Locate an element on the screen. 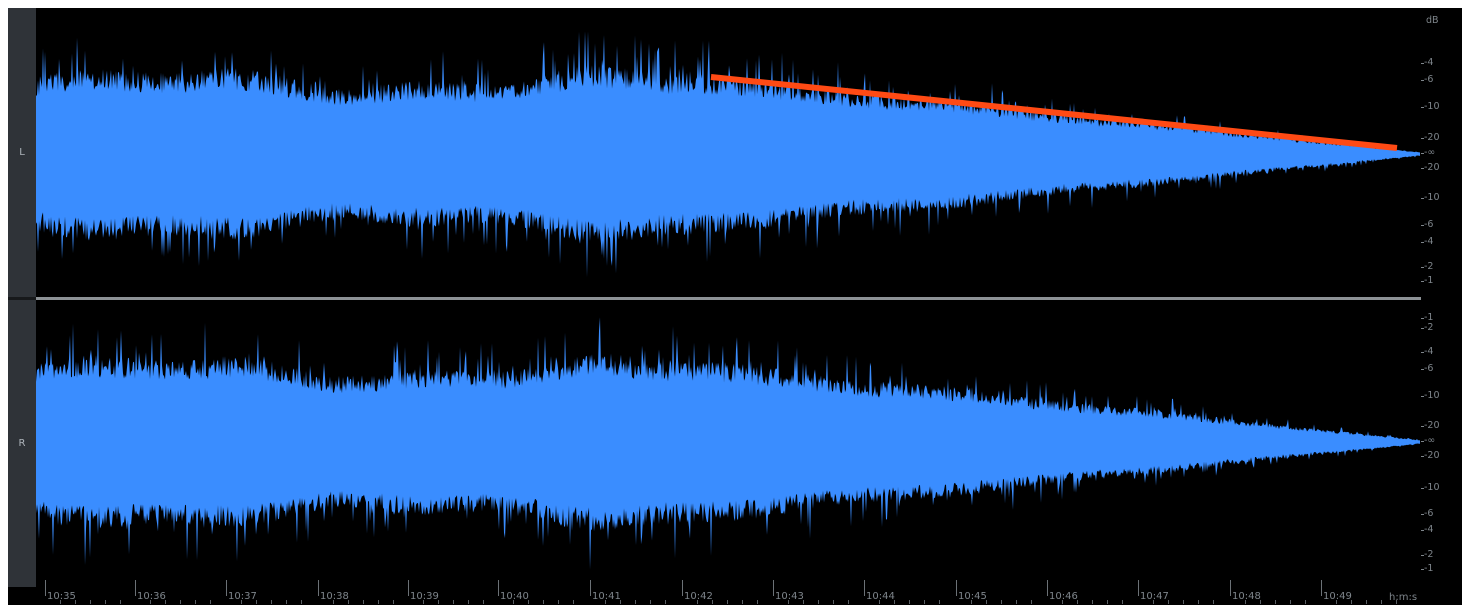 This screenshot has height=605, width=1470. time-ruler-label-7: 10:42 is located at coordinates (698, 596).